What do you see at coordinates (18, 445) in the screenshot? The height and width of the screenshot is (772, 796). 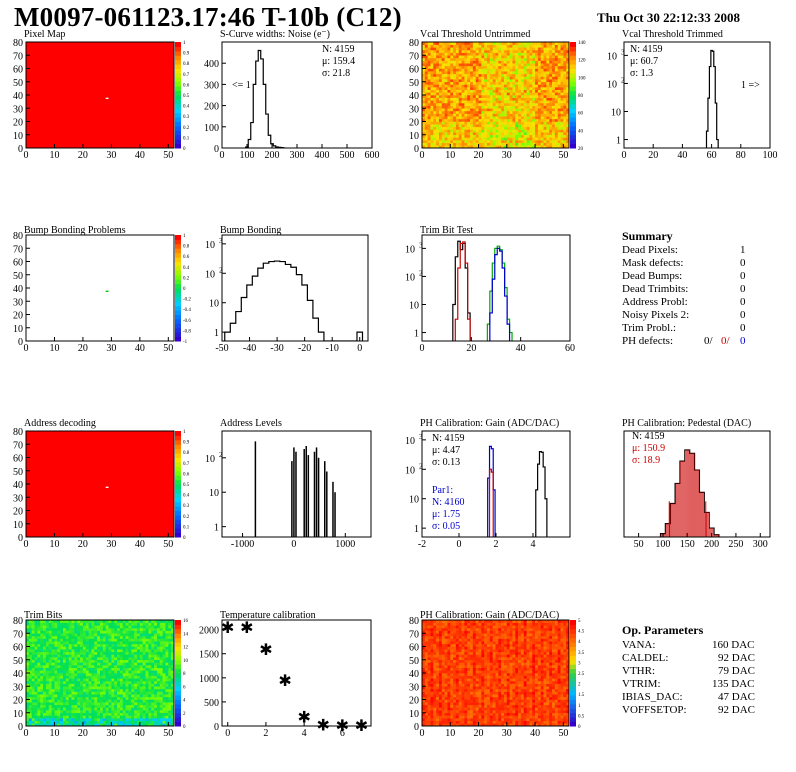 I see `address_decoding-ytick-label: 70` at bounding box center [18, 445].